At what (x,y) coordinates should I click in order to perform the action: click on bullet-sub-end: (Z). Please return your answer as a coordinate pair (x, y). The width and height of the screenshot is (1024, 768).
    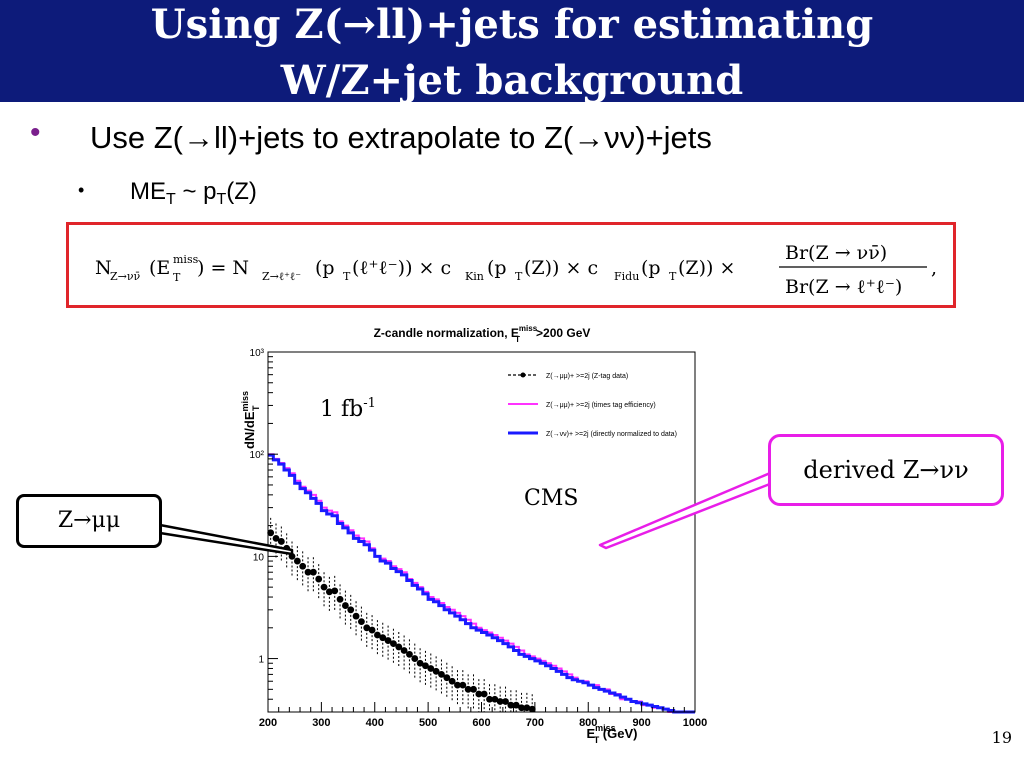
    Looking at the image, I should click on (241, 191).